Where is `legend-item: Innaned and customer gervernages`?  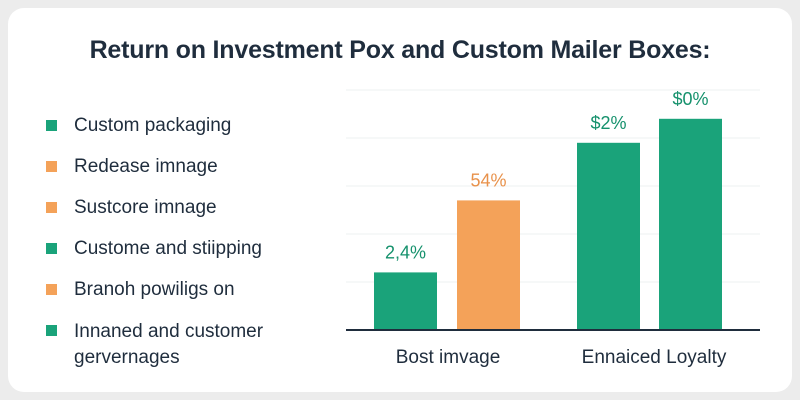
legend-item: Innaned and customer gervernages is located at coordinates (191, 345).